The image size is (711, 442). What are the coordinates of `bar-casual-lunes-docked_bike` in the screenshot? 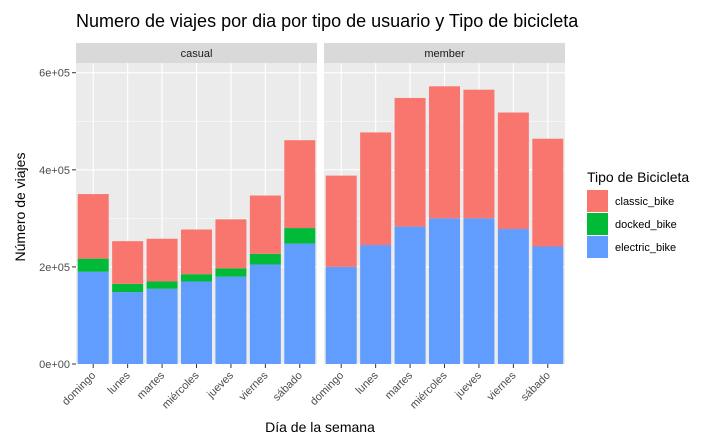 It's located at (128, 288).